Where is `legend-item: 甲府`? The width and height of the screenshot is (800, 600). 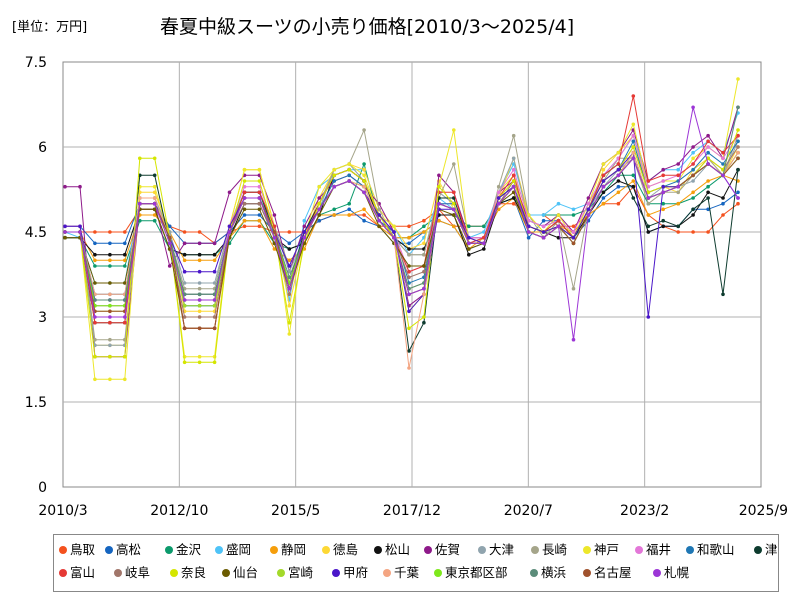
legend-item: 甲府 is located at coordinates (350, 573).